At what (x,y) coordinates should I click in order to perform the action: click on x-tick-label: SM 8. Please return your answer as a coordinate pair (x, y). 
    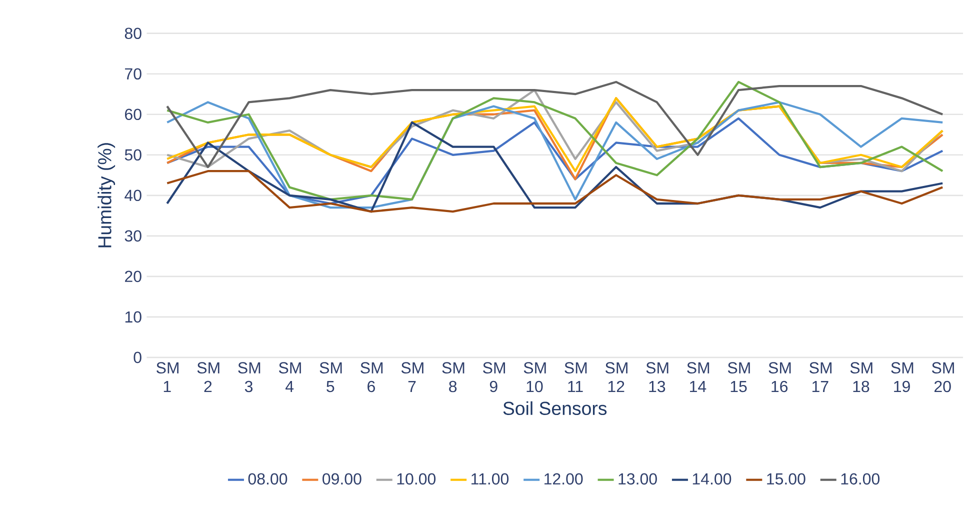
    Looking at the image, I should click on (453, 377).